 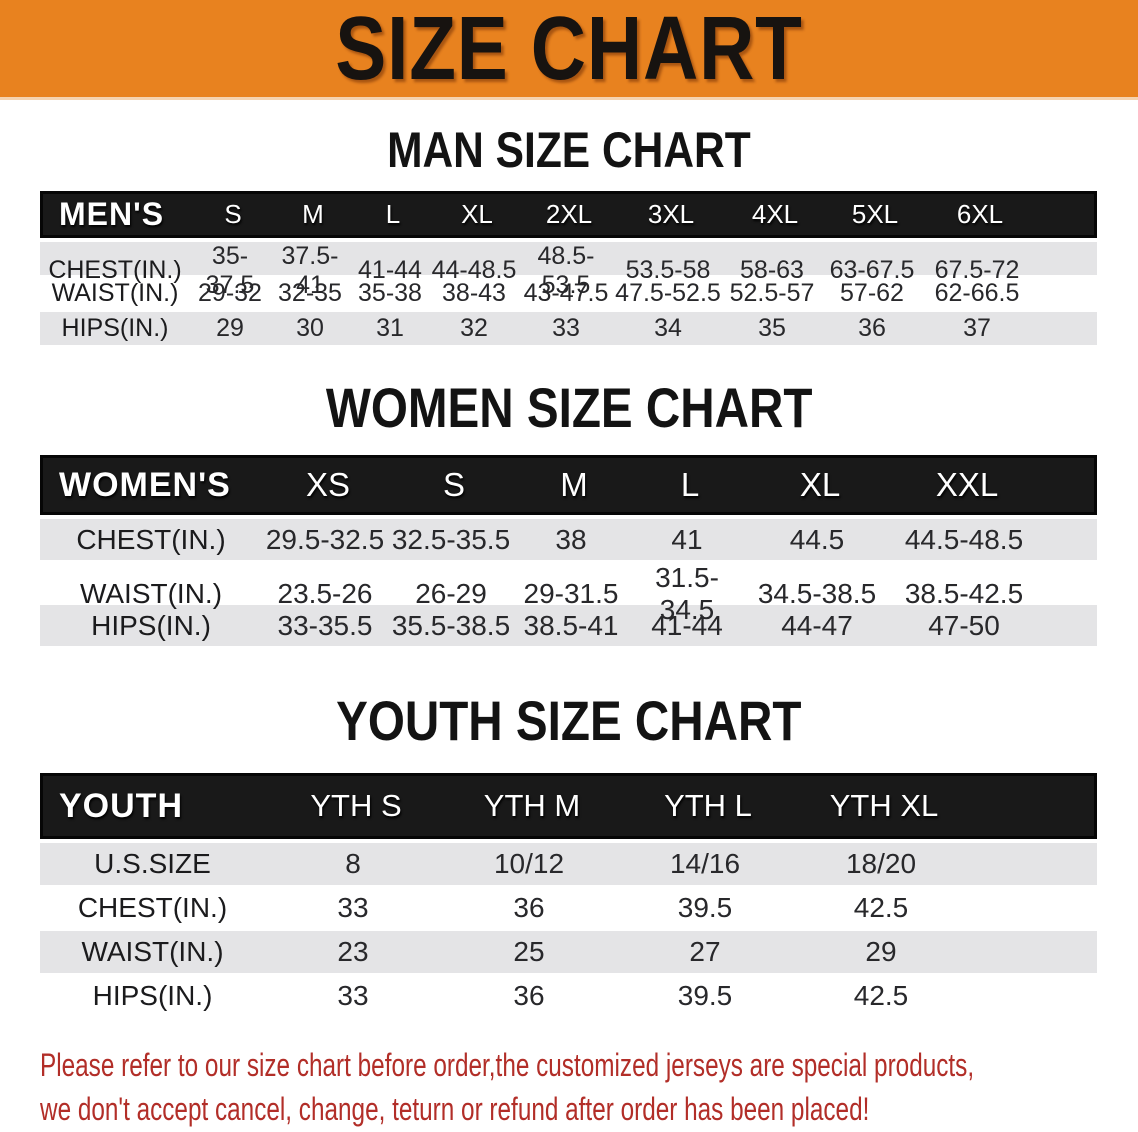 I want to click on table-header-row: WOMEN'S XS S M L XL XXL, so click(x=568, y=485).